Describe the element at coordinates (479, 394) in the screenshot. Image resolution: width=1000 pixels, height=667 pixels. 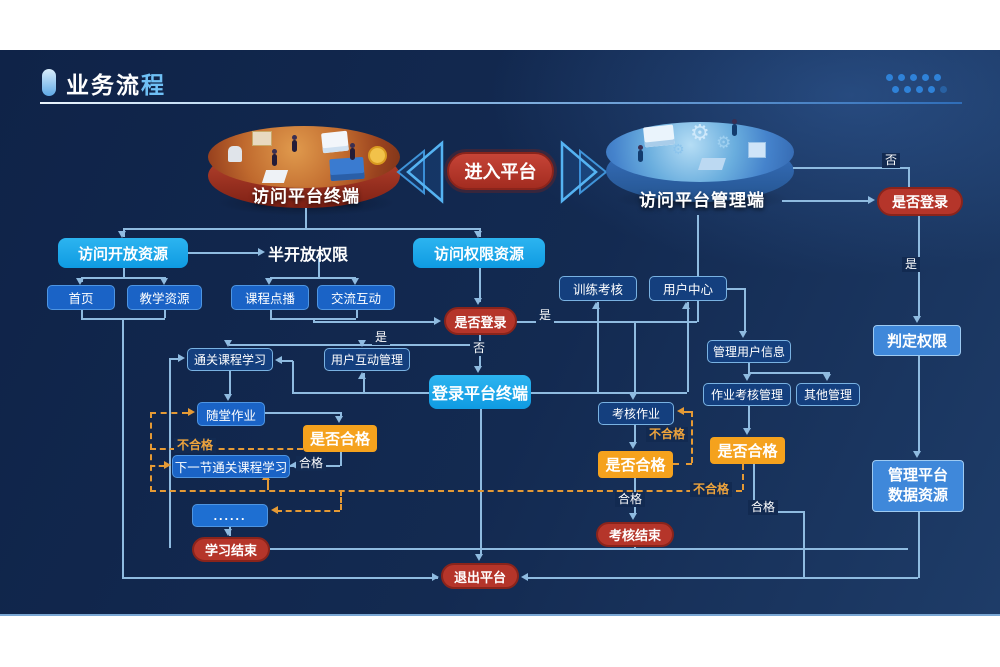
I see `node-label: 登录平台终端` at that location.